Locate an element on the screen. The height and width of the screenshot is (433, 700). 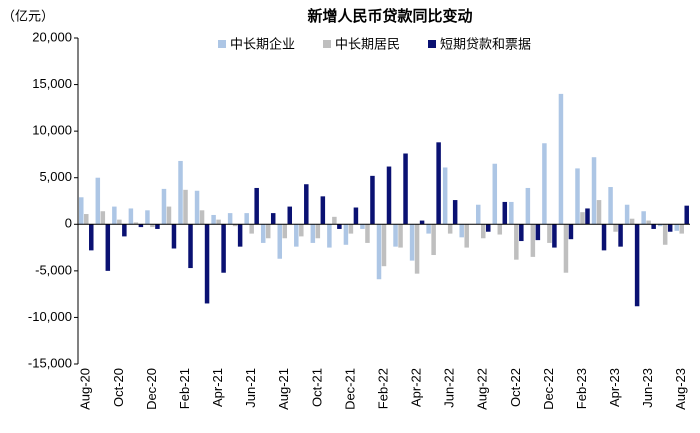
x-tick-label: Oct-22 is located at coordinates (515, 387).